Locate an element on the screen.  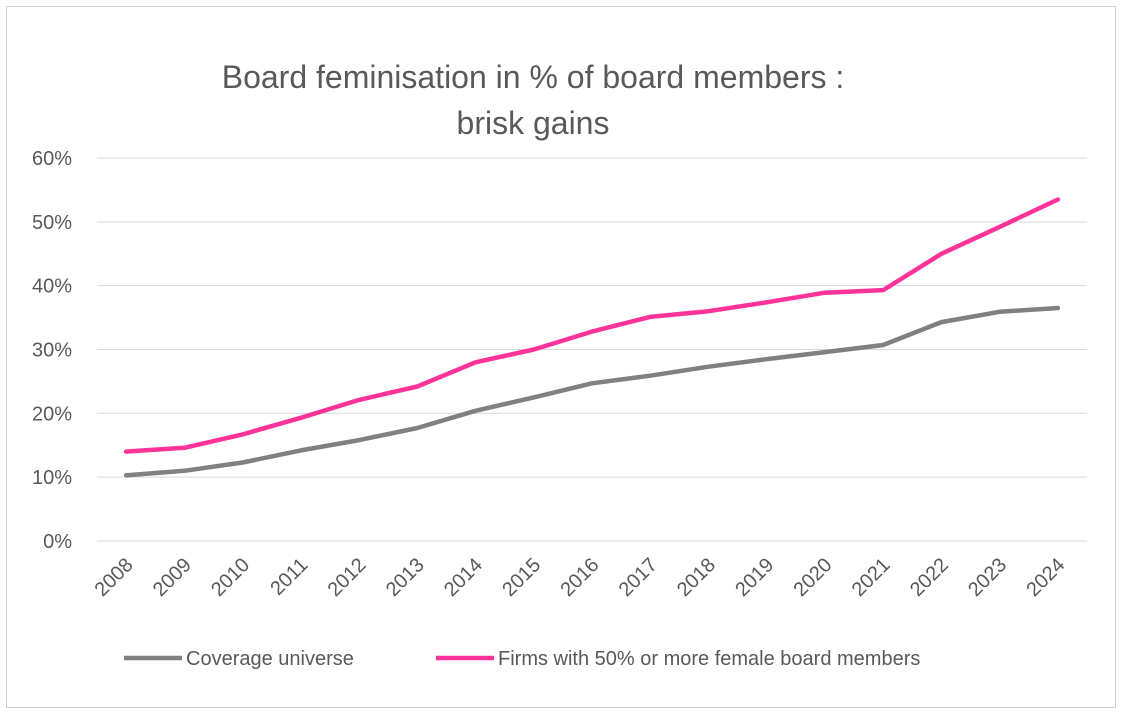
x-tick-label: 2012 is located at coordinates (347, 577).